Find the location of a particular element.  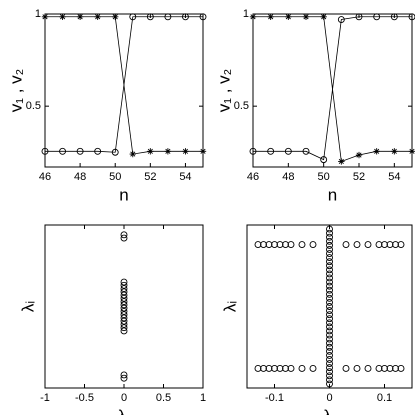

x-tick-label: 48 is located at coordinates (80, 177).